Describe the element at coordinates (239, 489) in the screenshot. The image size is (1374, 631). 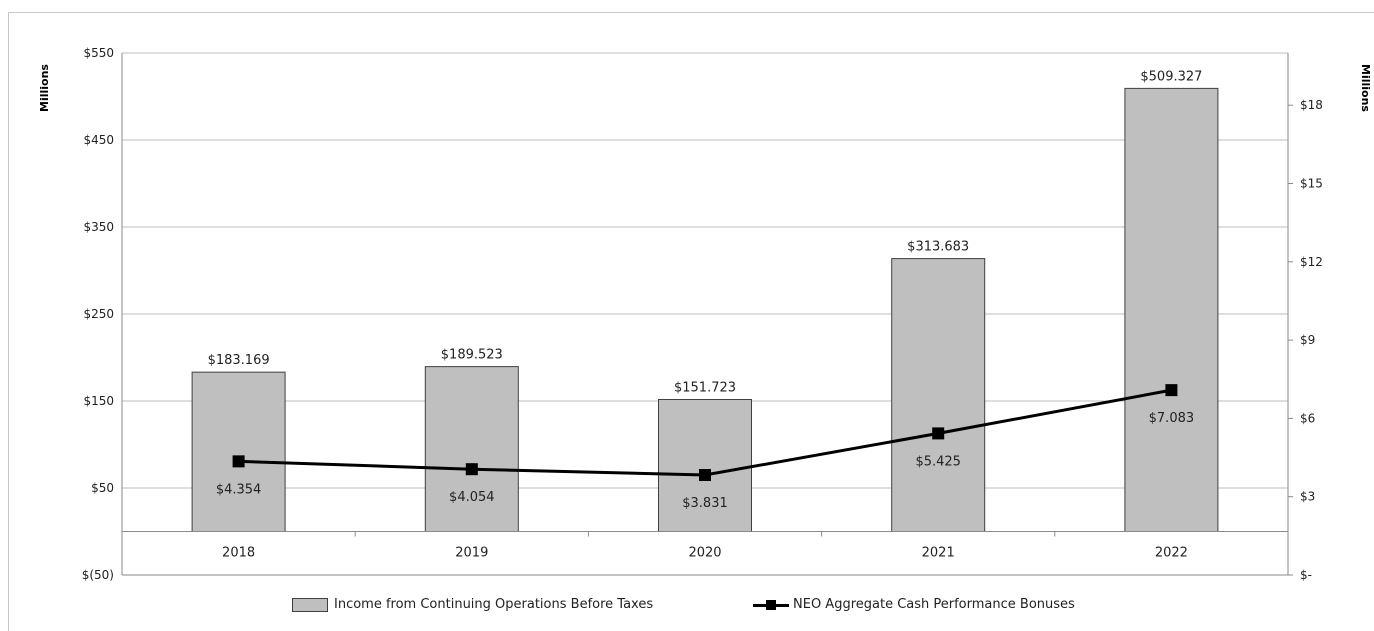
I see `line-data-label: $4.354` at that location.